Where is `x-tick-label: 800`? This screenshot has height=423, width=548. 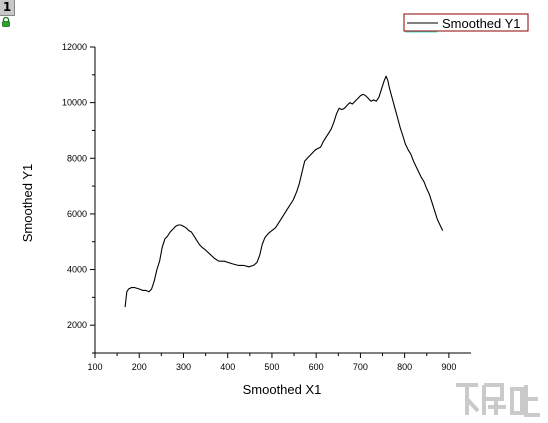 x-tick-label: 800 is located at coordinates (404, 367).